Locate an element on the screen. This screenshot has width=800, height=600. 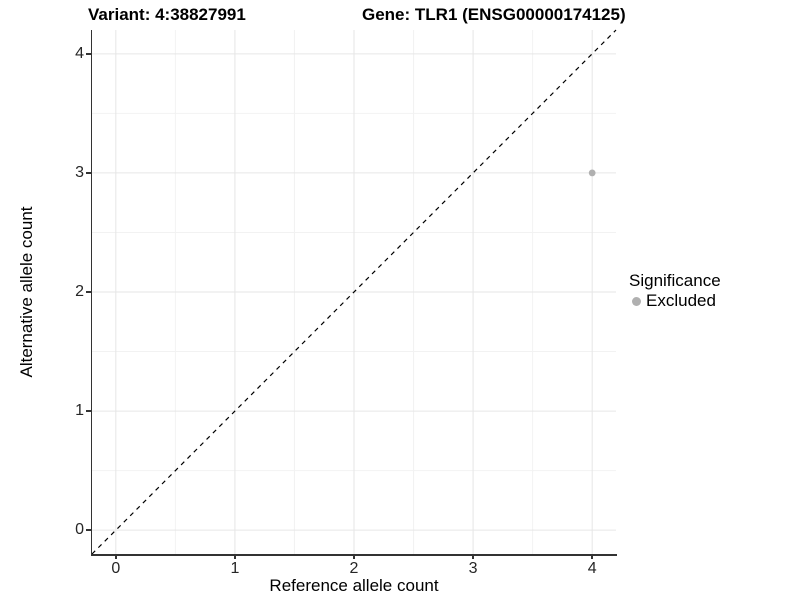
y-tick-label: 0 is located at coordinates (79, 530).